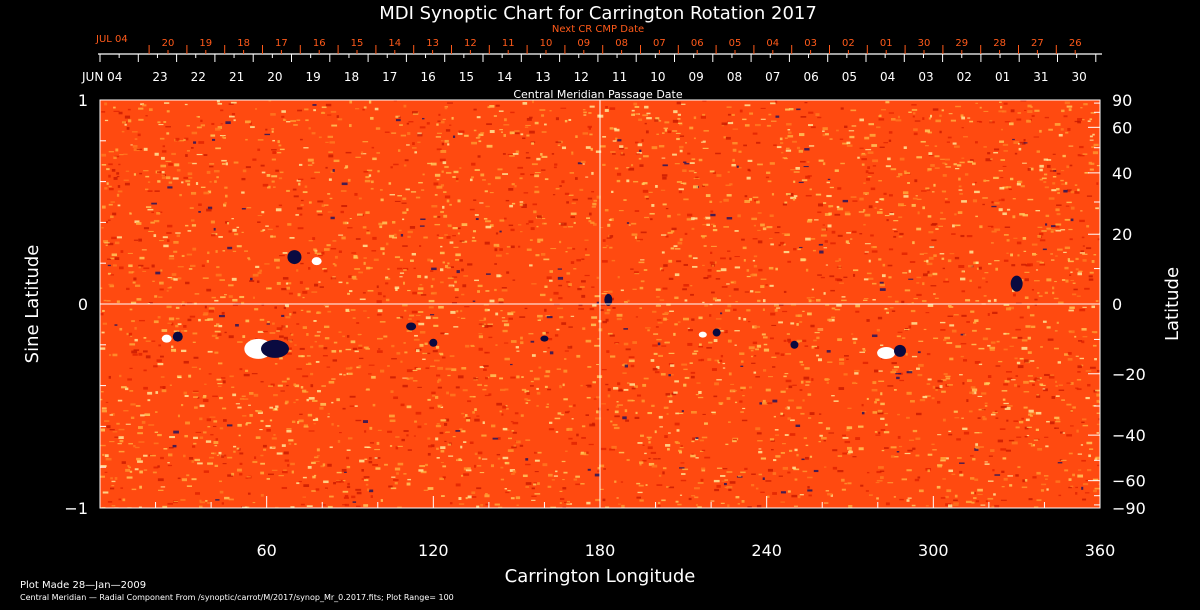 This screenshot has height=610, width=1200. I want to click on next-axis-start-label: JUL 04, so click(111, 39).